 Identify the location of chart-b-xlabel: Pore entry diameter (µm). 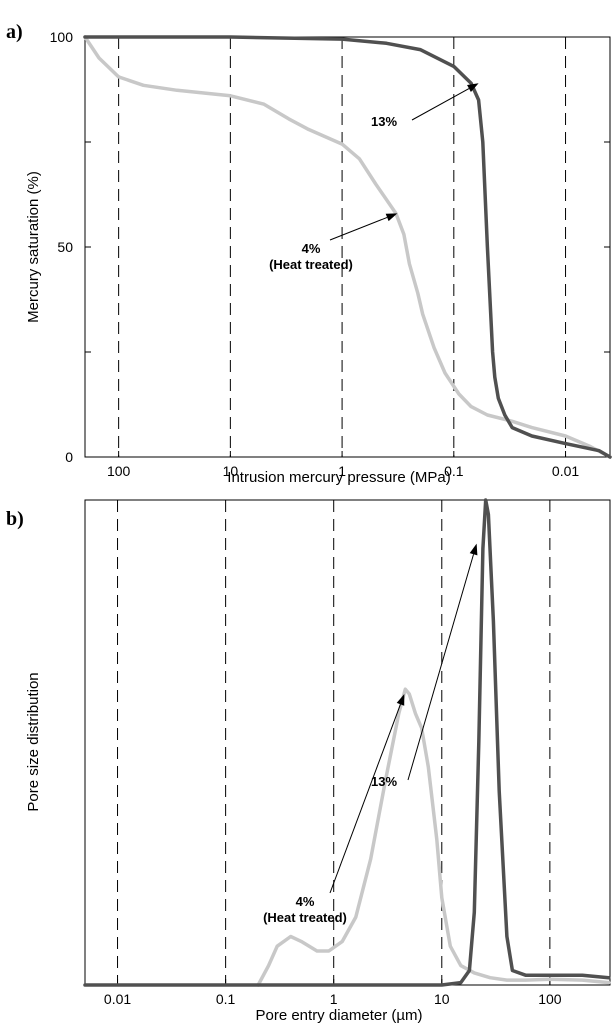
(338, 1015).